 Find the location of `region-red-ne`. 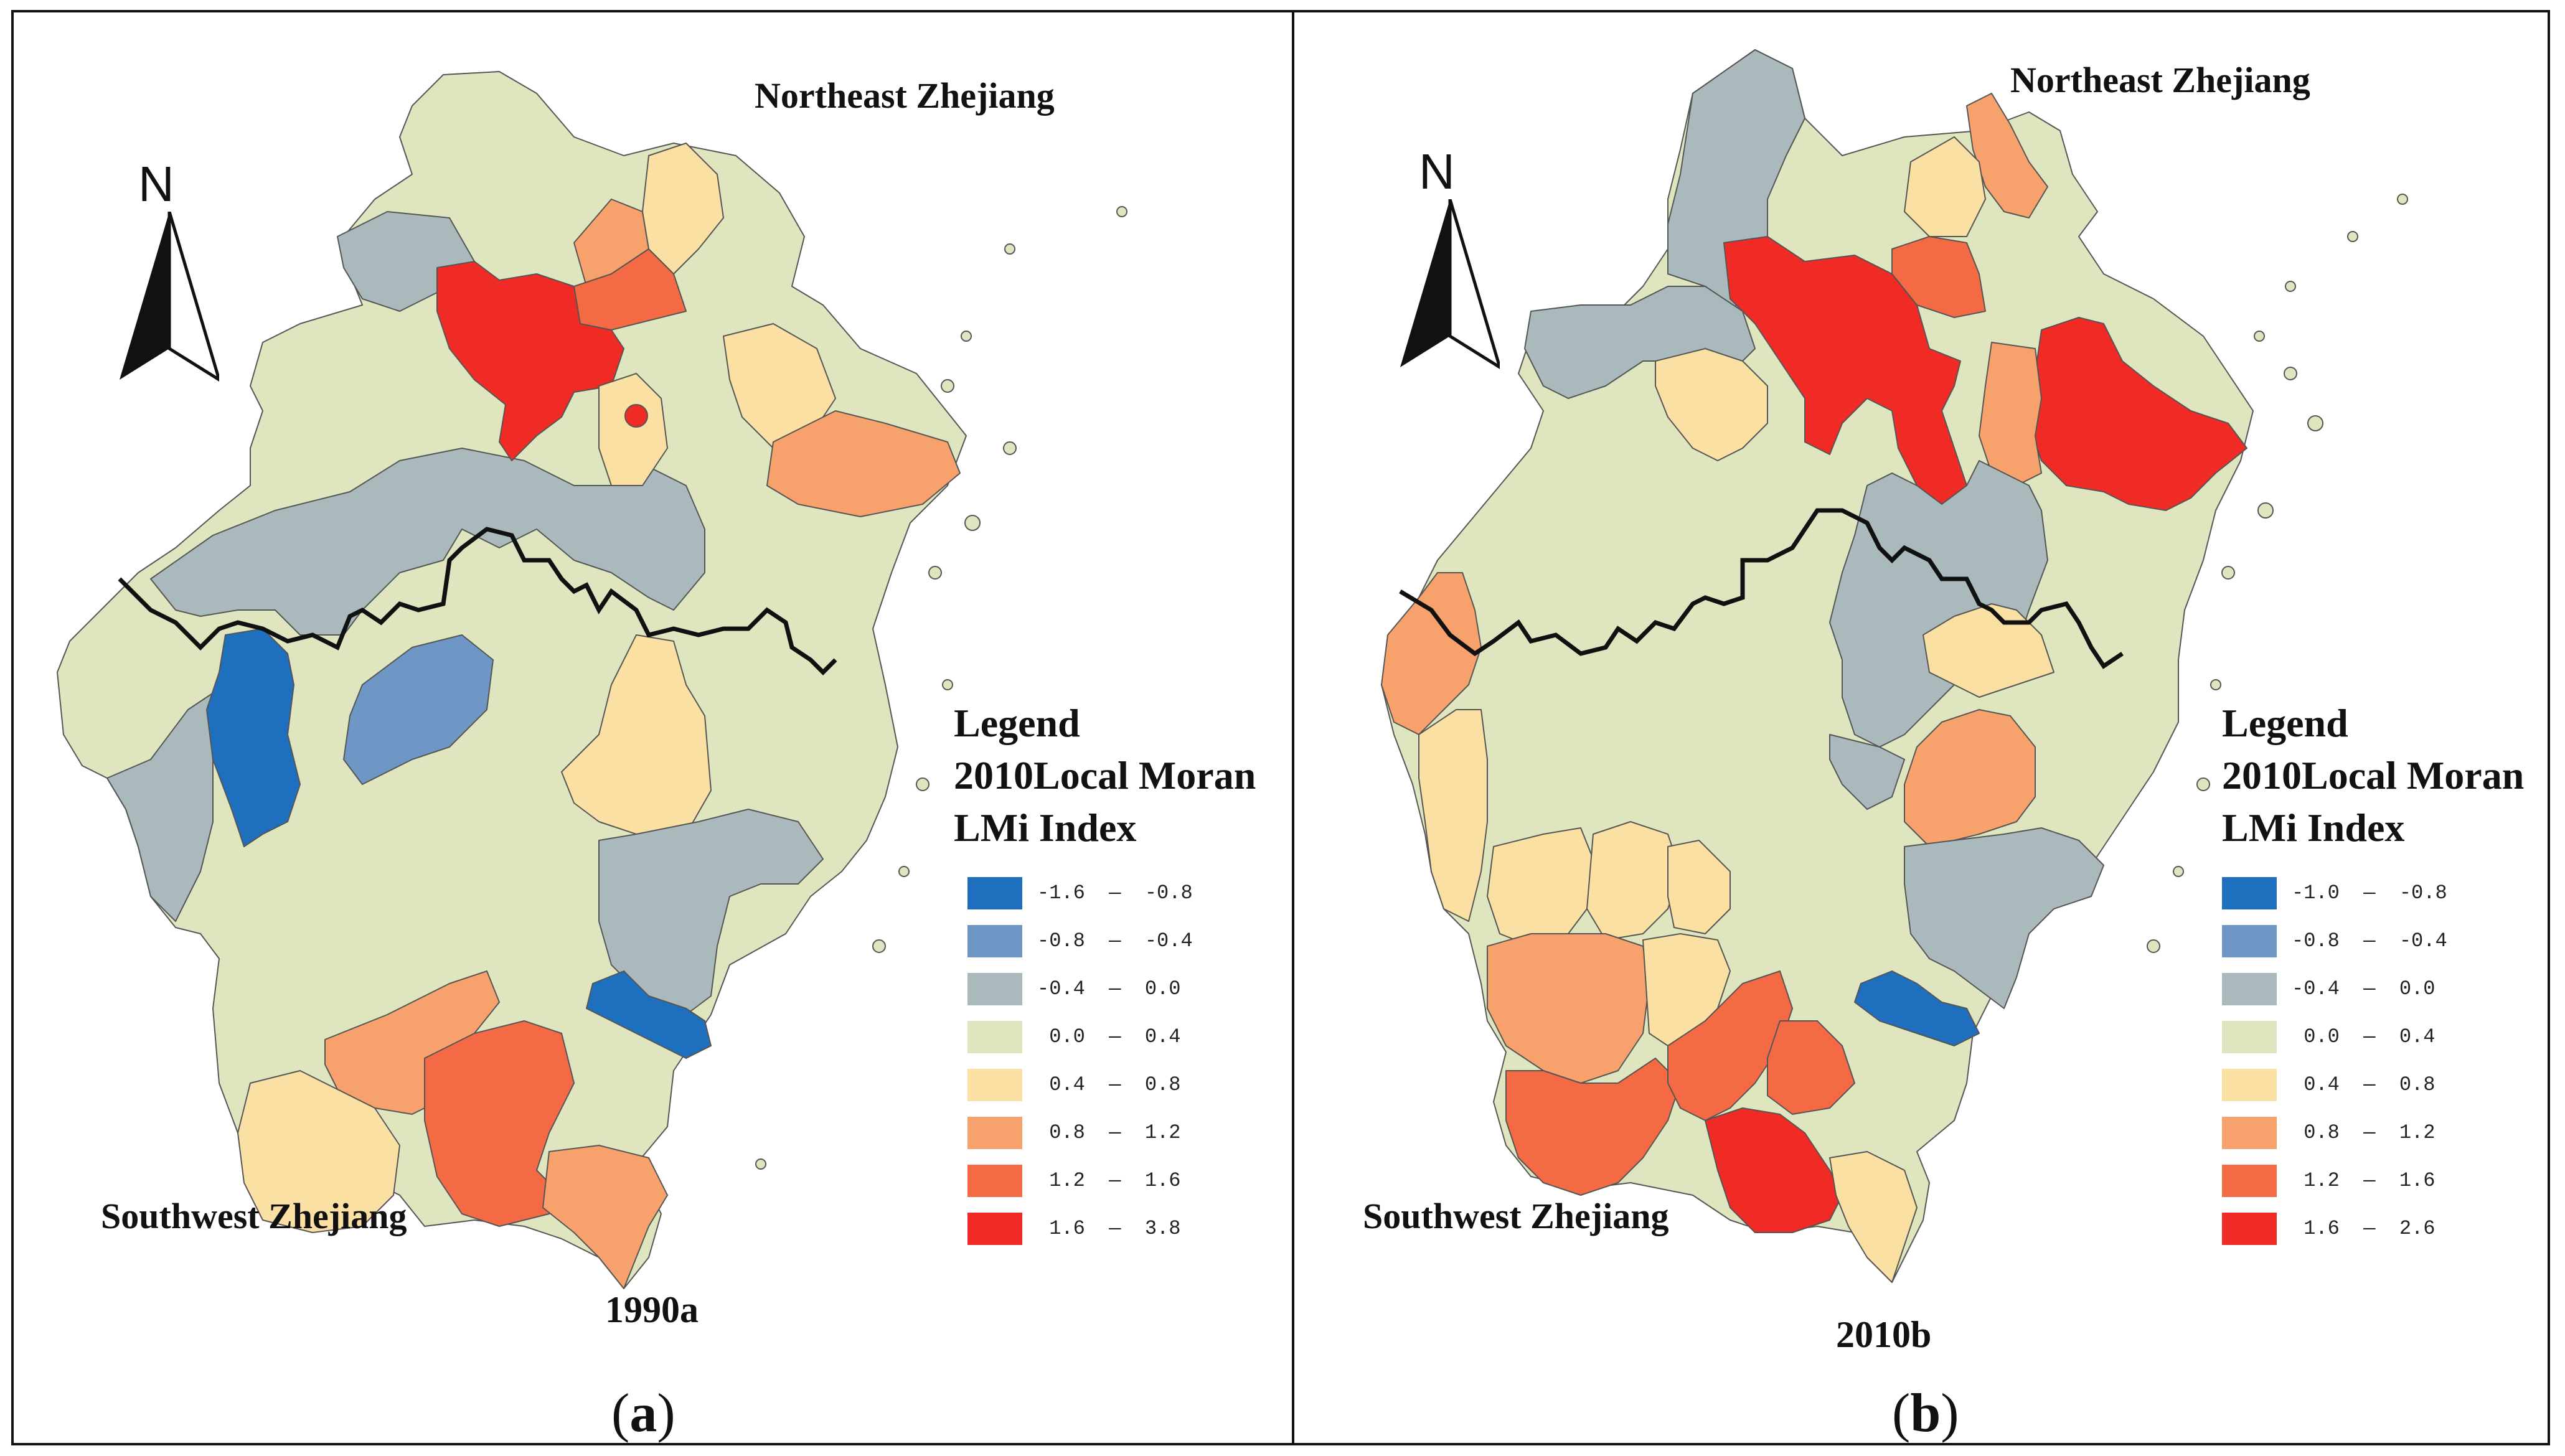

region-red-ne is located at coordinates (2137, 414).